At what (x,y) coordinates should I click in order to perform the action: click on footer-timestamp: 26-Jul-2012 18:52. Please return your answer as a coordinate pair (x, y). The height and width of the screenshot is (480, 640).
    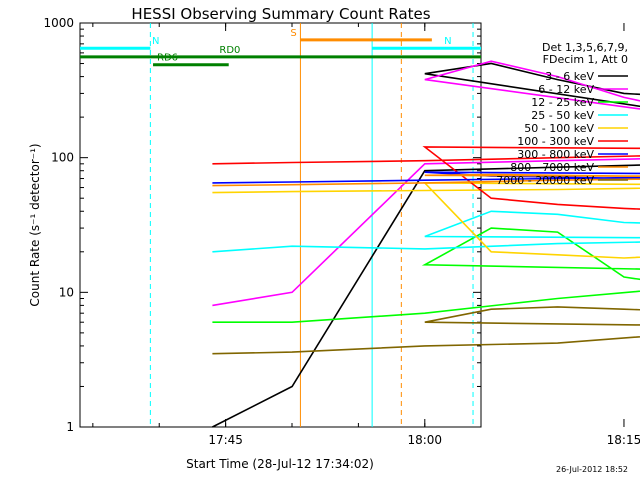
    Looking at the image, I should click on (591, 469).